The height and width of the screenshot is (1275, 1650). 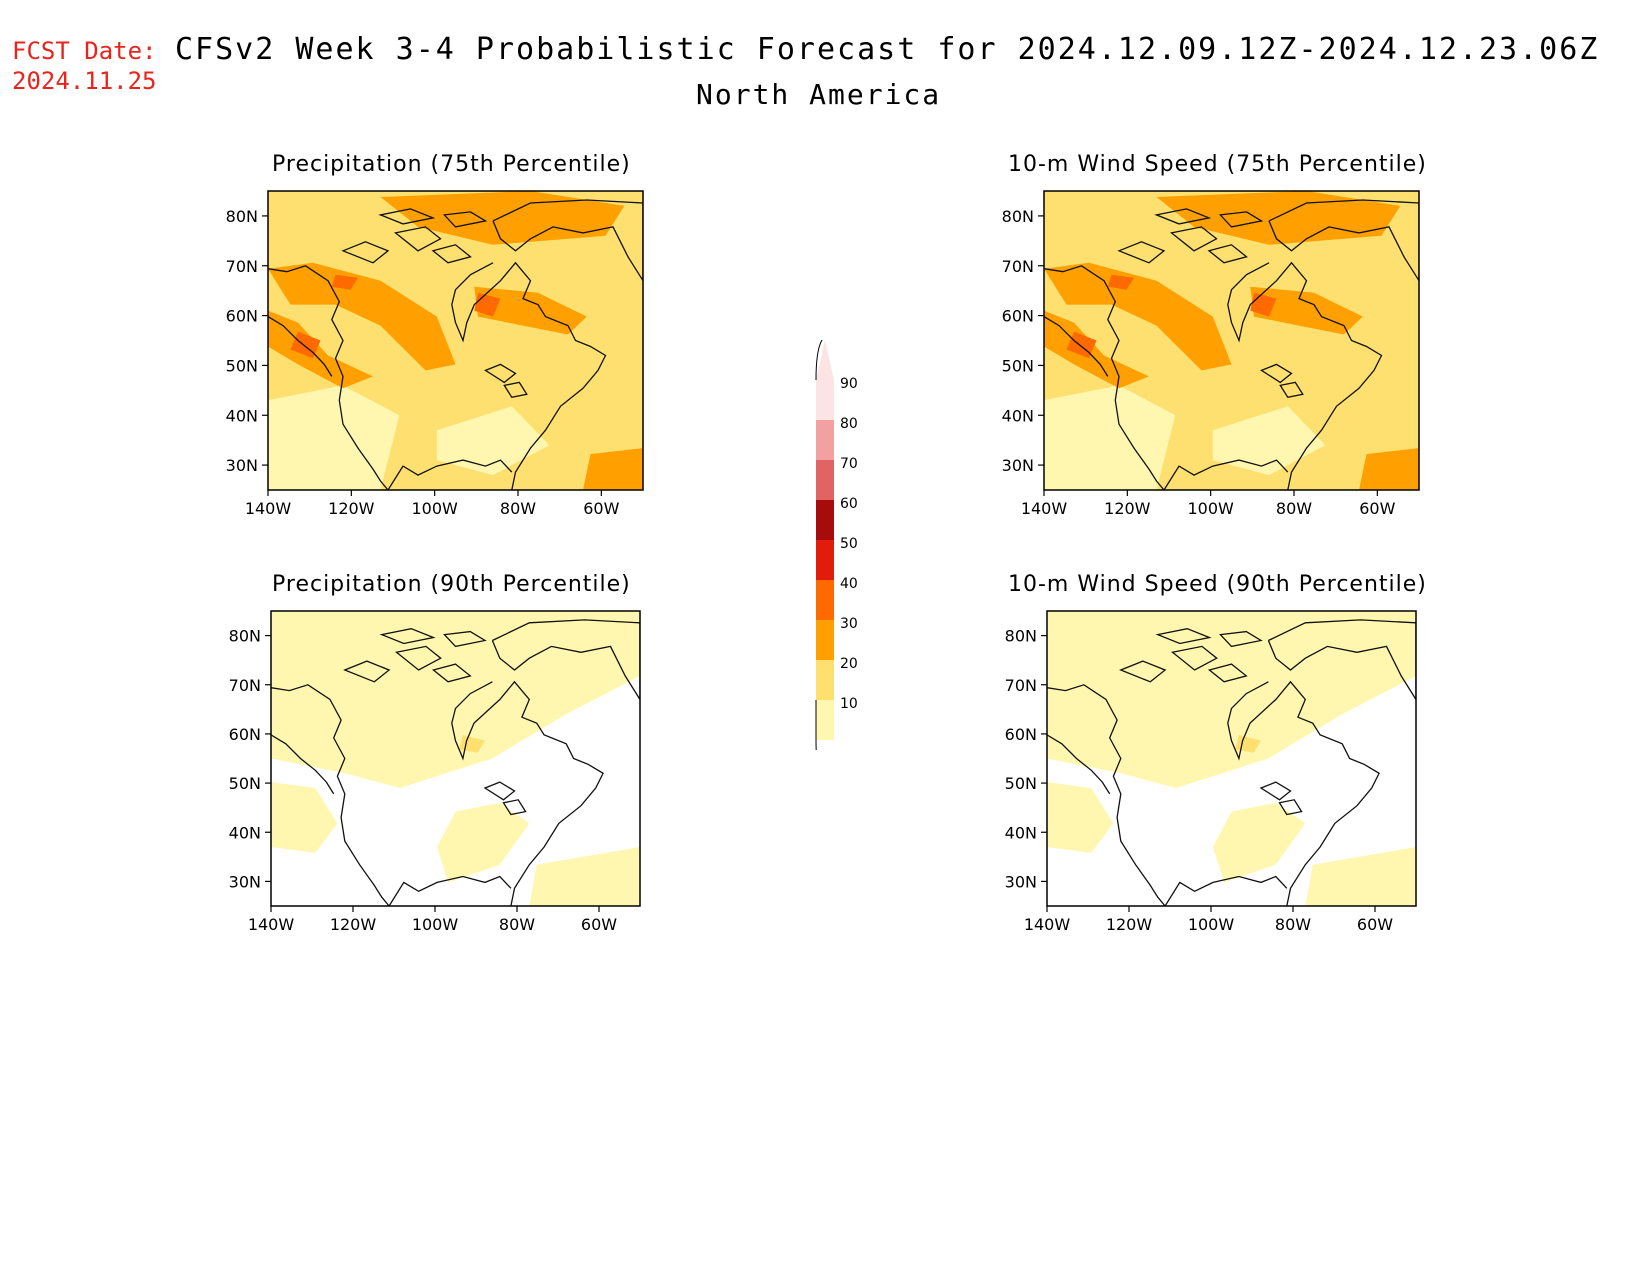 I want to click on colorbar-label: 80, so click(x=849, y=424).